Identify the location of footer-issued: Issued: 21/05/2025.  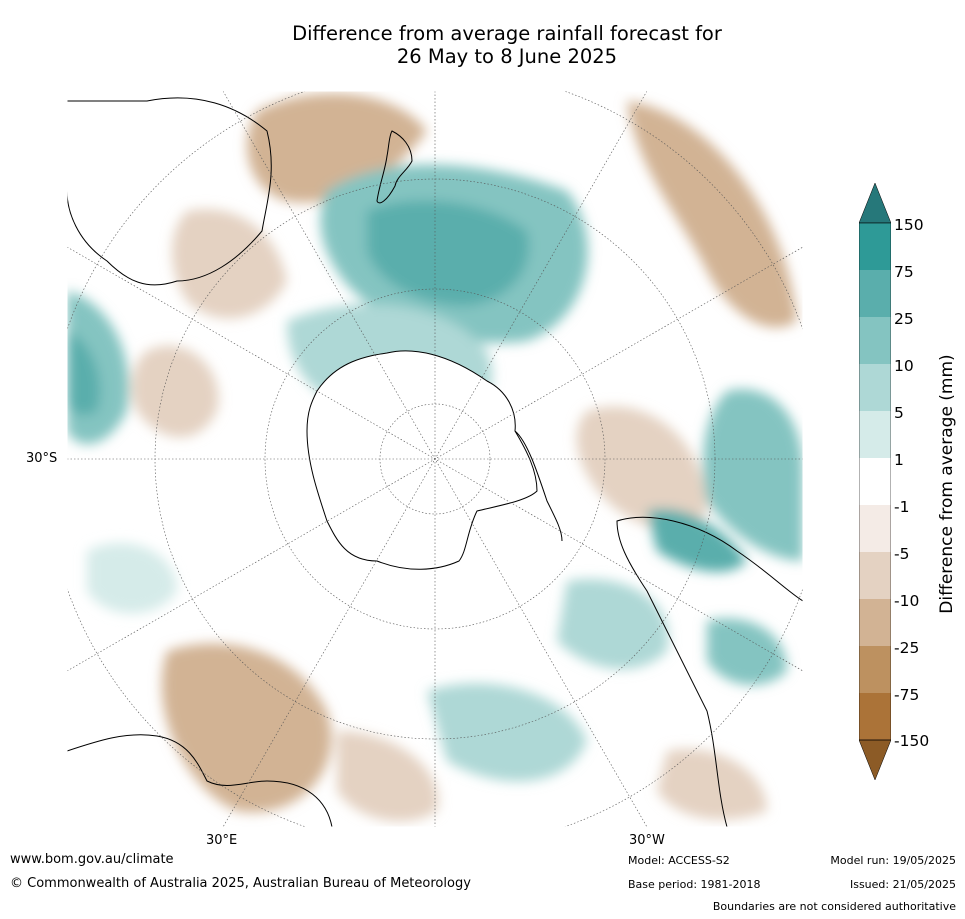
(902, 884).